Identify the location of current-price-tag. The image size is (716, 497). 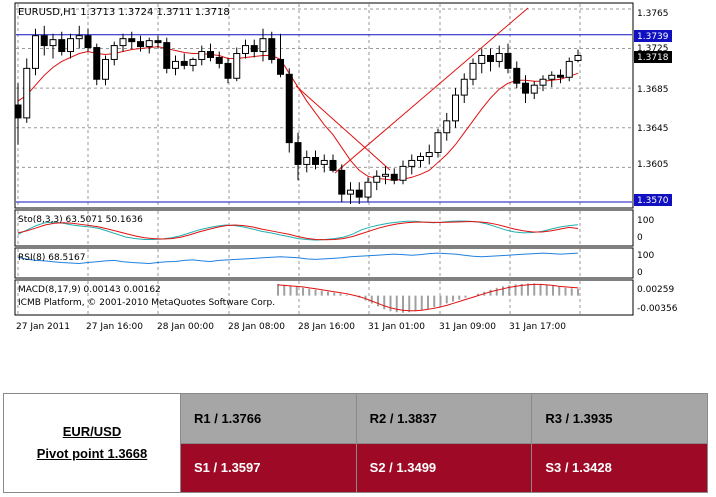
(653, 57).